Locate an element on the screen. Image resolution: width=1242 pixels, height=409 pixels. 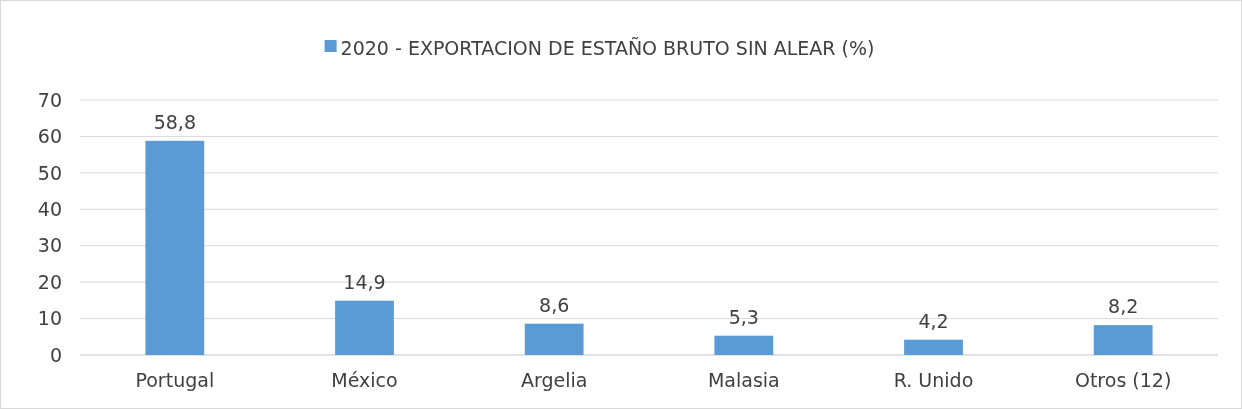
y-tick-label: 30 is located at coordinates (49, 245).